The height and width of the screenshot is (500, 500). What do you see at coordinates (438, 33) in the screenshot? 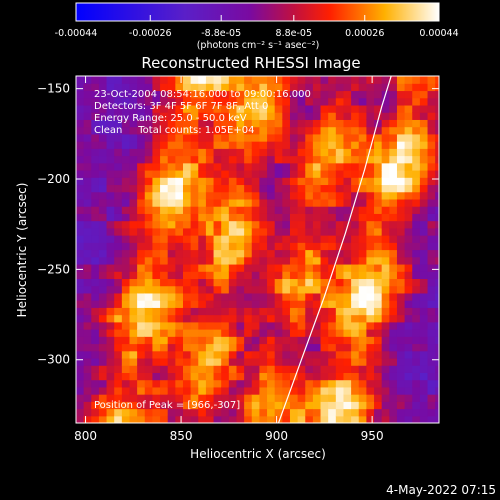
I see `colorbar-tick-label: 0.00044` at bounding box center [438, 33].